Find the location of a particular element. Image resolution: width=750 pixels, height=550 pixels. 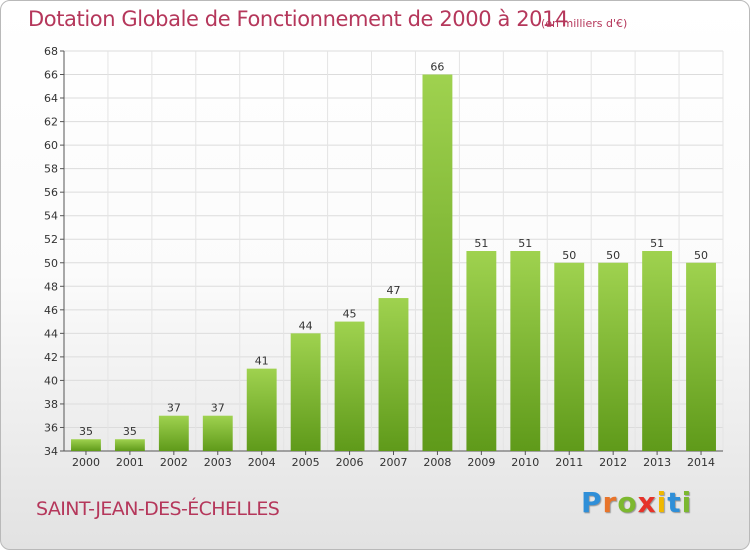

y-tick-label: 46 is located at coordinates (51, 310).